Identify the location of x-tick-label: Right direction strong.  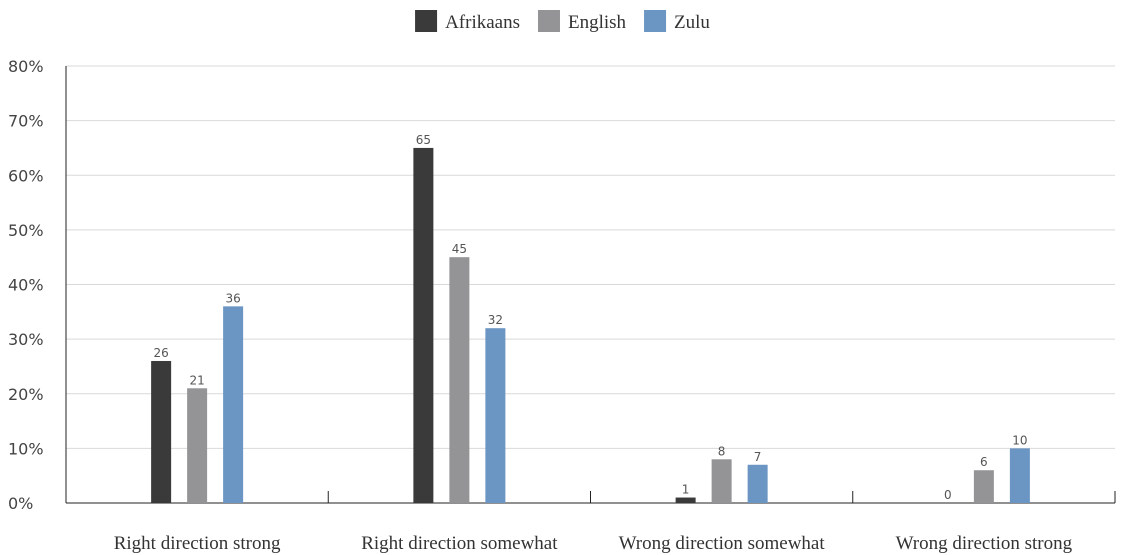
(197, 543).